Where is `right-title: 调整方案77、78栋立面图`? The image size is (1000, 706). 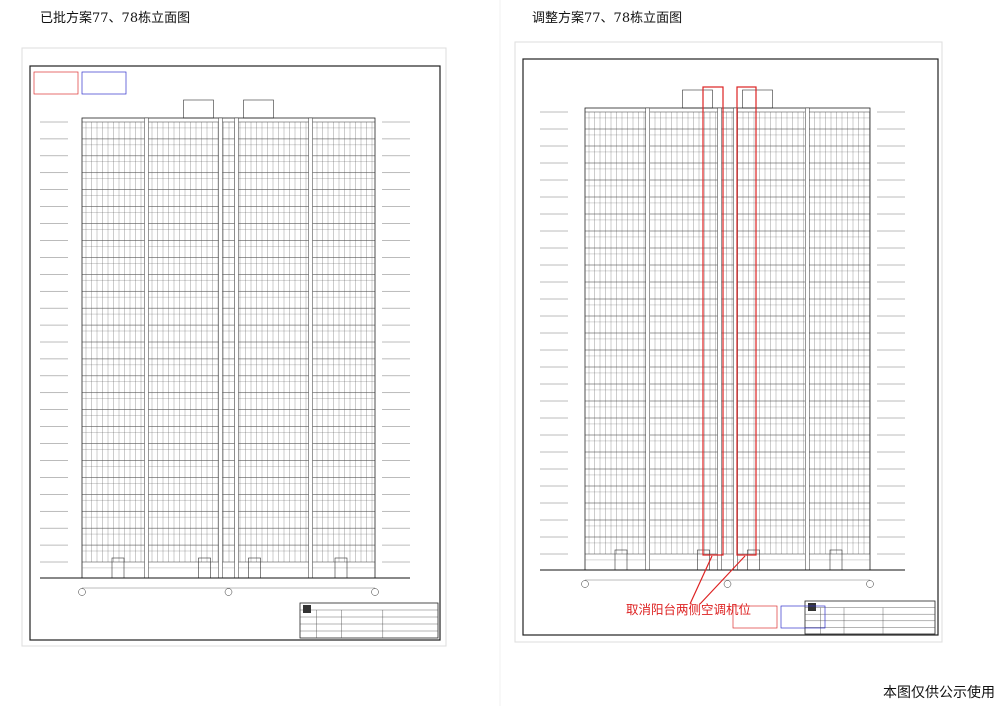
right-title: 调整方案77、78栋立面图 is located at coordinates (607, 18).